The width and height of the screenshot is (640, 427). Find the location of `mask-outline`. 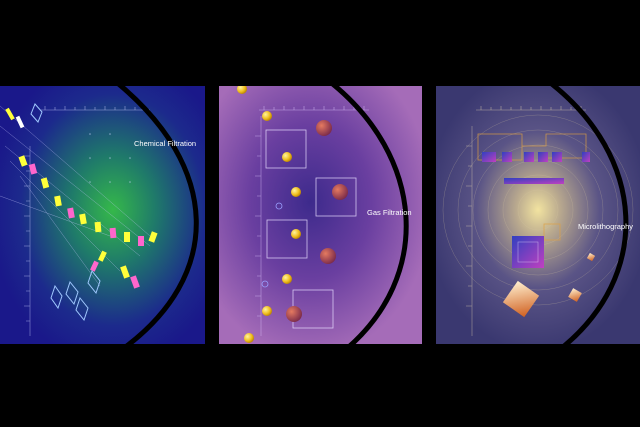

mask-outline is located at coordinates (532, 187).